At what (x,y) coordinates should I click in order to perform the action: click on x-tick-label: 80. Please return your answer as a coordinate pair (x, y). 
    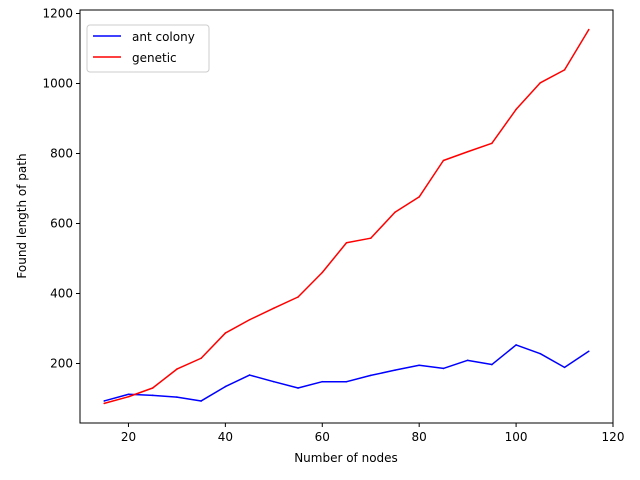
    Looking at the image, I should click on (419, 437).